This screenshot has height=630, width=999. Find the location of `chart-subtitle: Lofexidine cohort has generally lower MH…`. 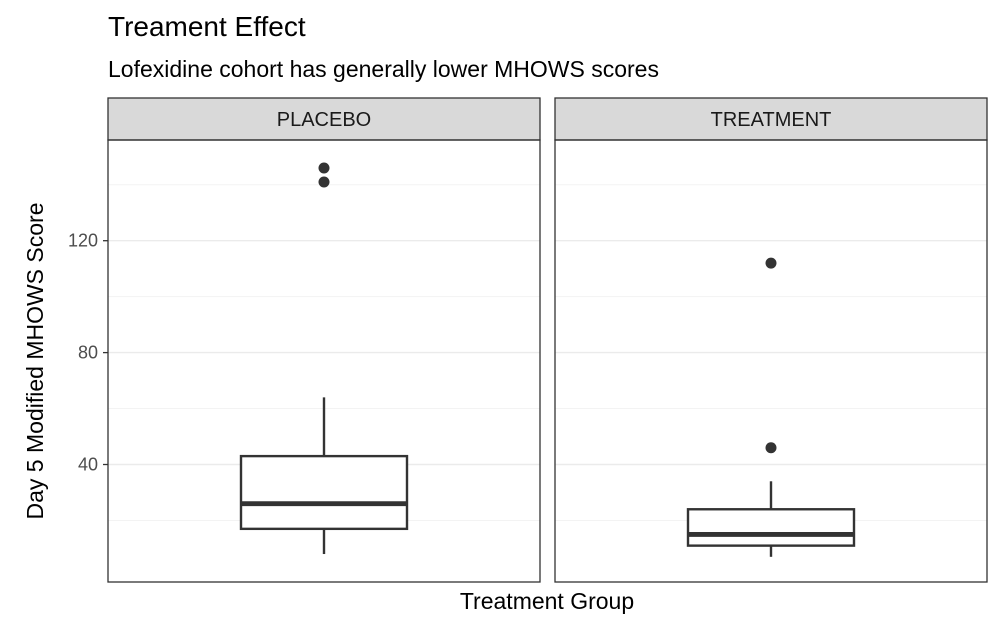

chart-subtitle: Lofexidine cohort has generally lower MH… is located at coordinates (383, 69).